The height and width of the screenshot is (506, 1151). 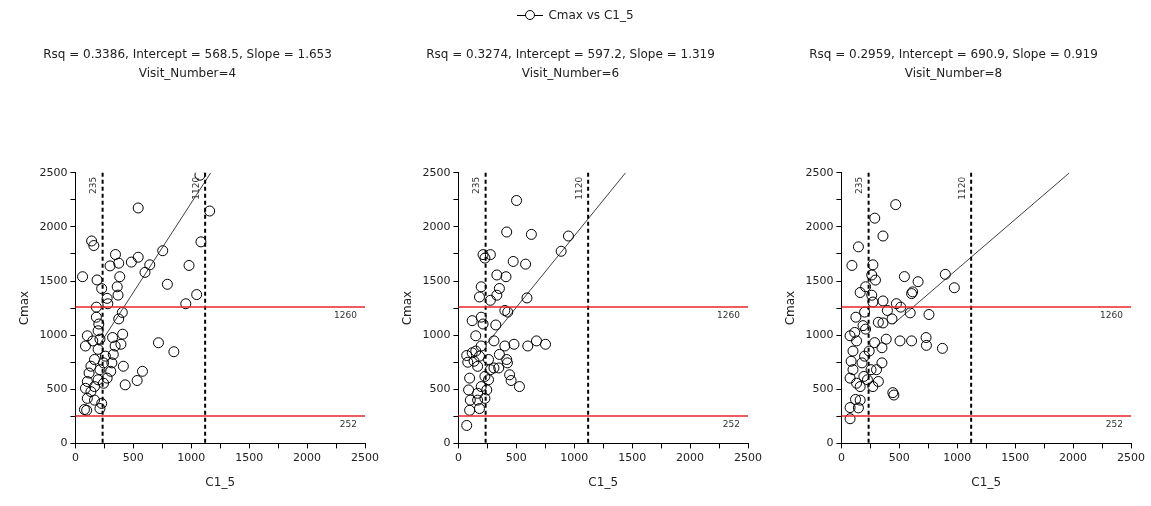 What do you see at coordinates (953, 72) in the screenshot?
I see `chart-subtitle: Visit_Number=8` at bounding box center [953, 72].